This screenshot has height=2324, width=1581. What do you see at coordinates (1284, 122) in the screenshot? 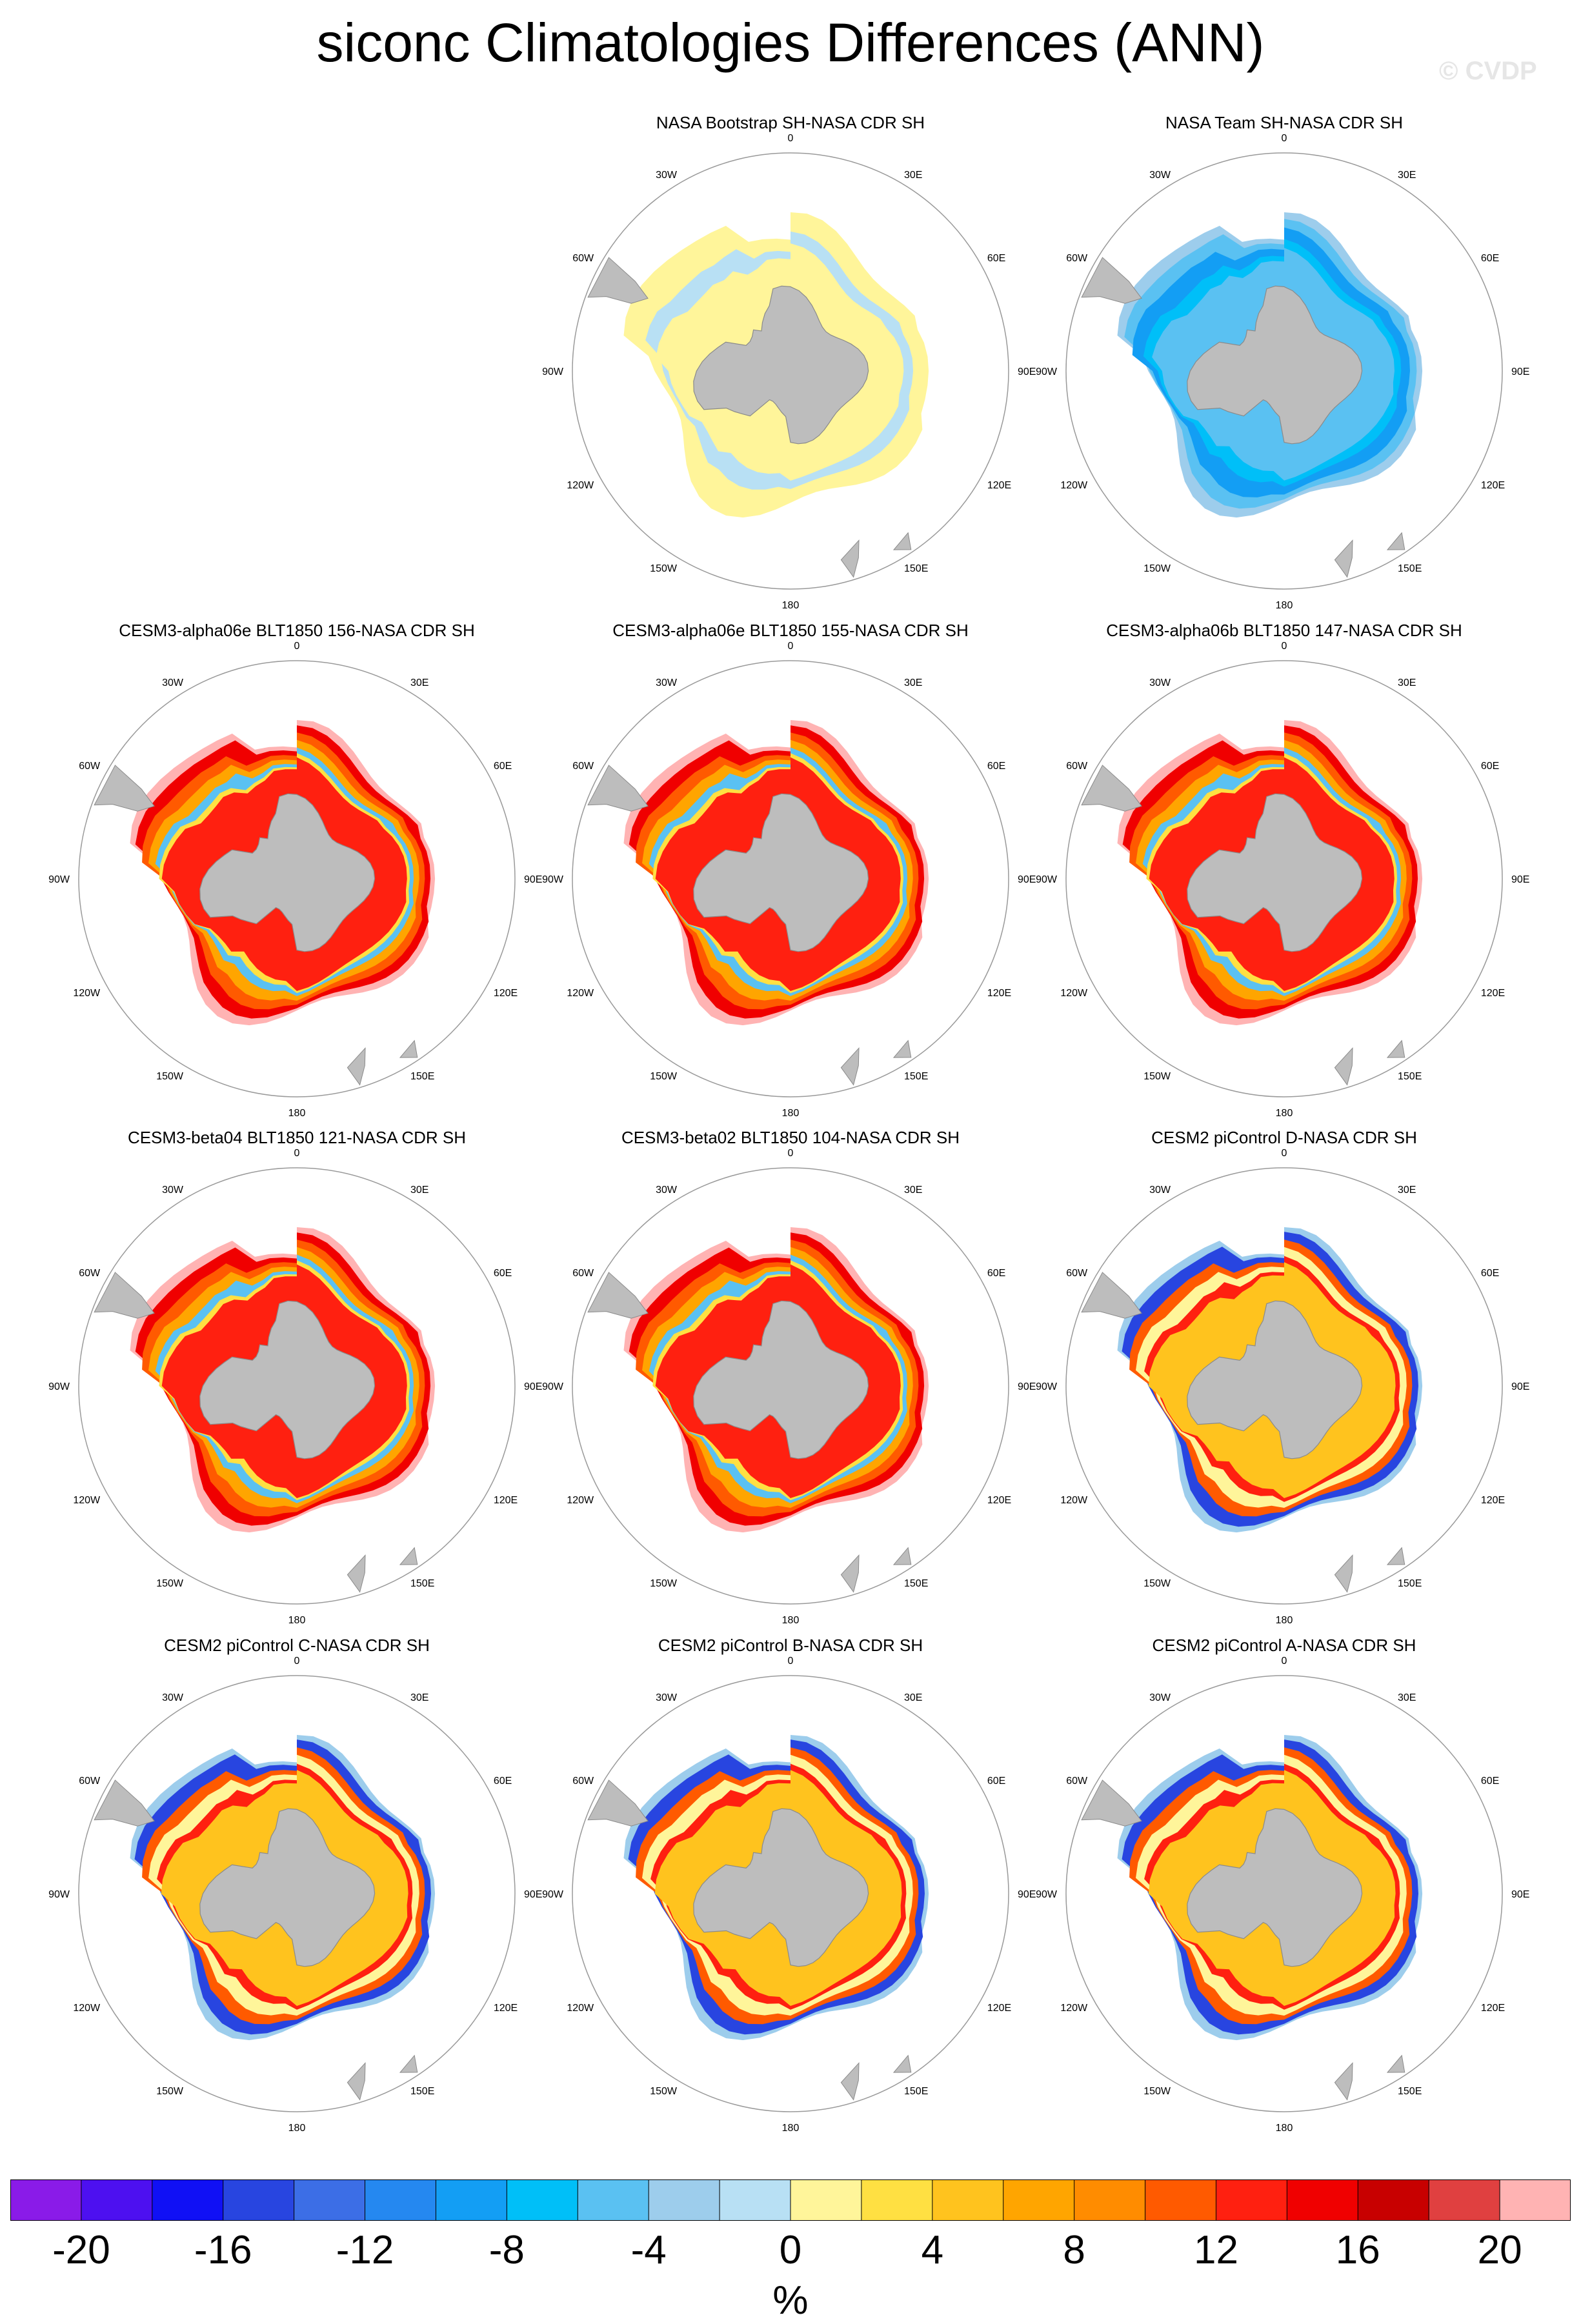
I see `panel-title: NASA Team SH-NASA CDR SH` at bounding box center [1284, 122].